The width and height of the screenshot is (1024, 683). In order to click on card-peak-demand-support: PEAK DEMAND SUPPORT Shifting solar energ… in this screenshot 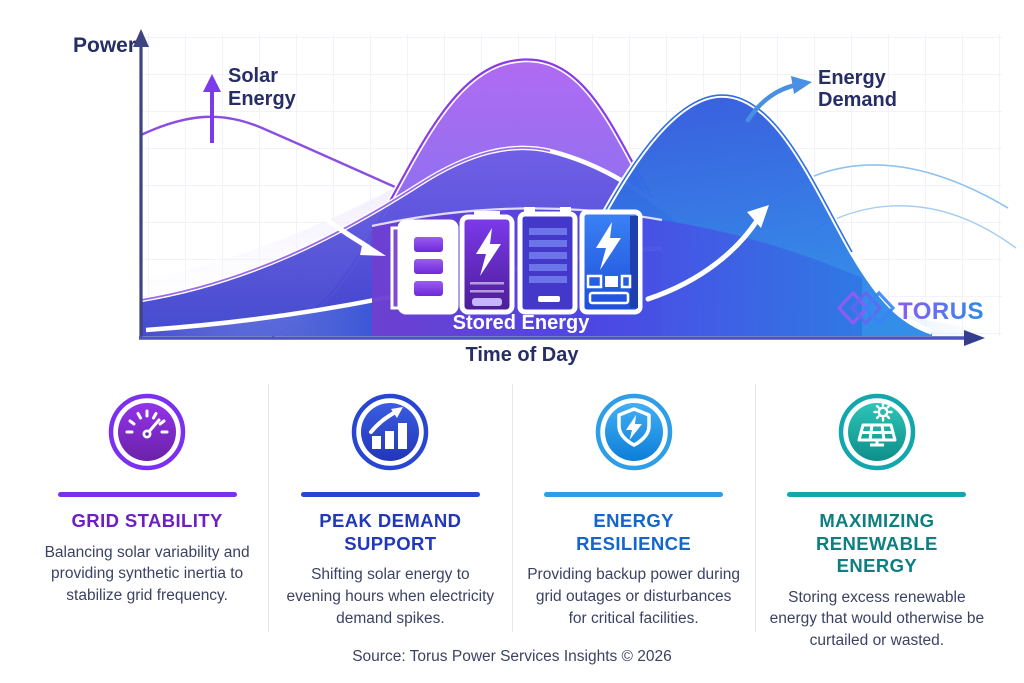, I will do `click(389, 508)`.